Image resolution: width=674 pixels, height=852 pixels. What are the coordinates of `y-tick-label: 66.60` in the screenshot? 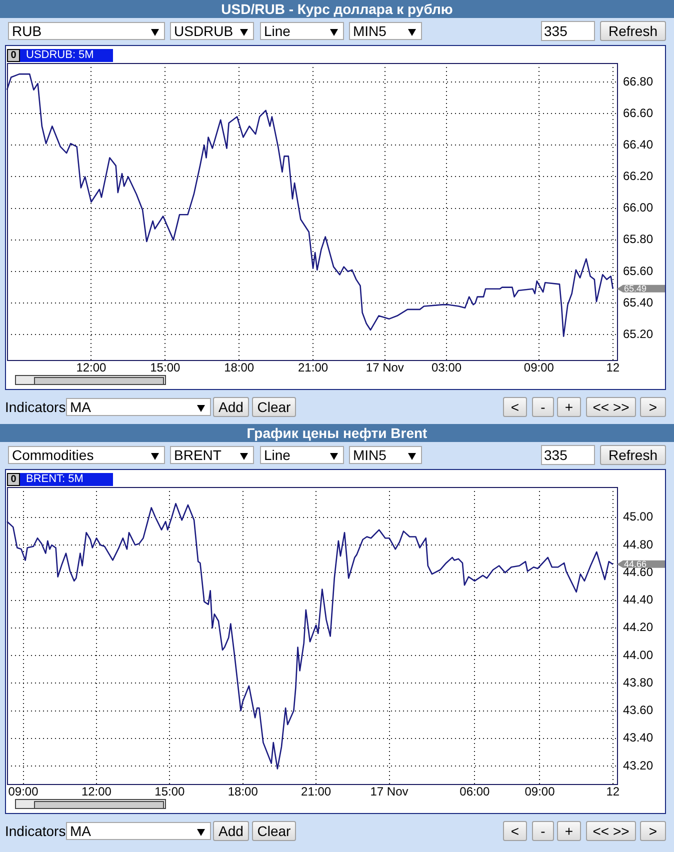 It's located at (638, 113).